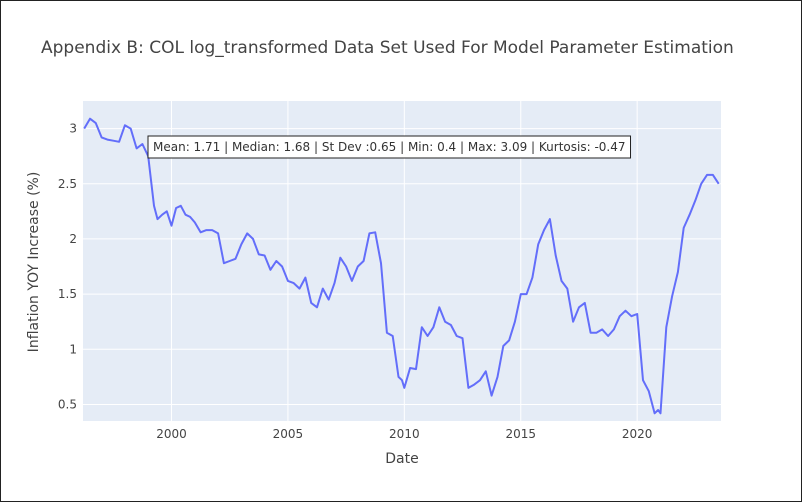 This screenshot has height=502, width=802. Describe the element at coordinates (401, 459) in the screenshot. I see `x-axis-title: Date` at that location.